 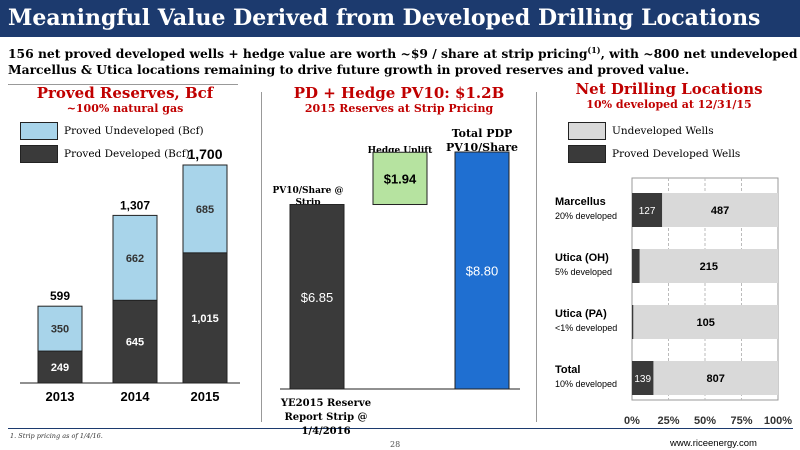 I want to click on legend-label-developed: Proved Developed (Bcf), so click(x=127, y=154).